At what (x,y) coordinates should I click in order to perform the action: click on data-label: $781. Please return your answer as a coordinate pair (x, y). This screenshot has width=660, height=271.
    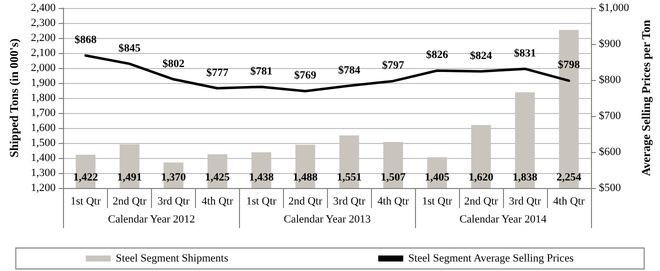
    Looking at the image, I should click on (261, 71).